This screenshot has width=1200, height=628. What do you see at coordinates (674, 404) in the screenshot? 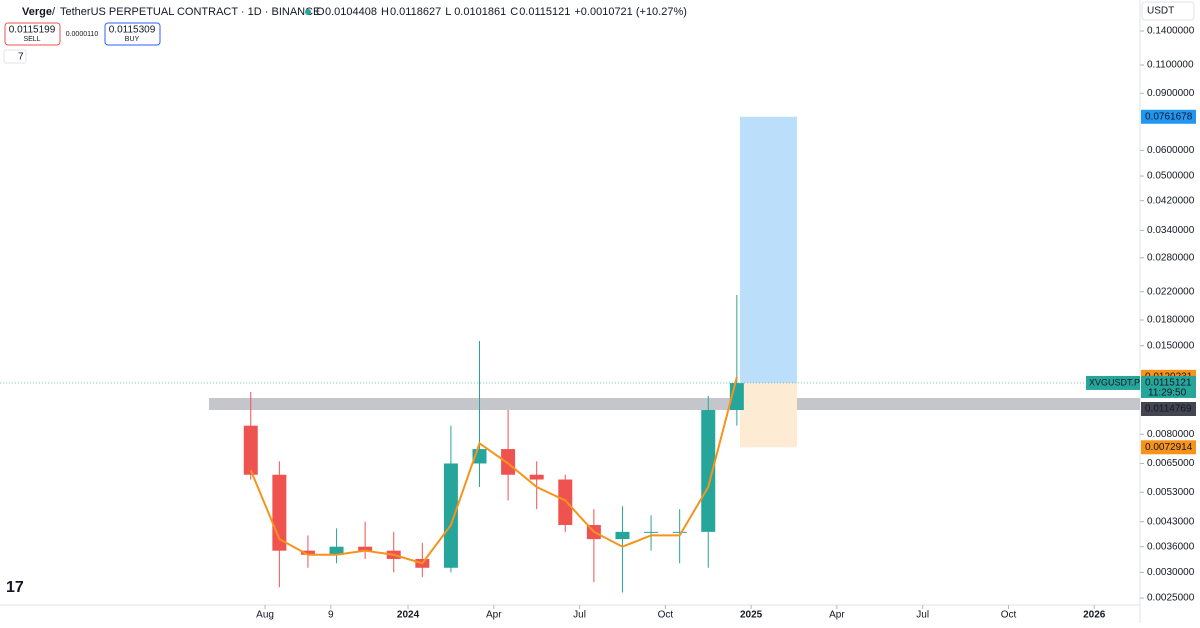
I see `support-zone` at bounding box center [674, 404].